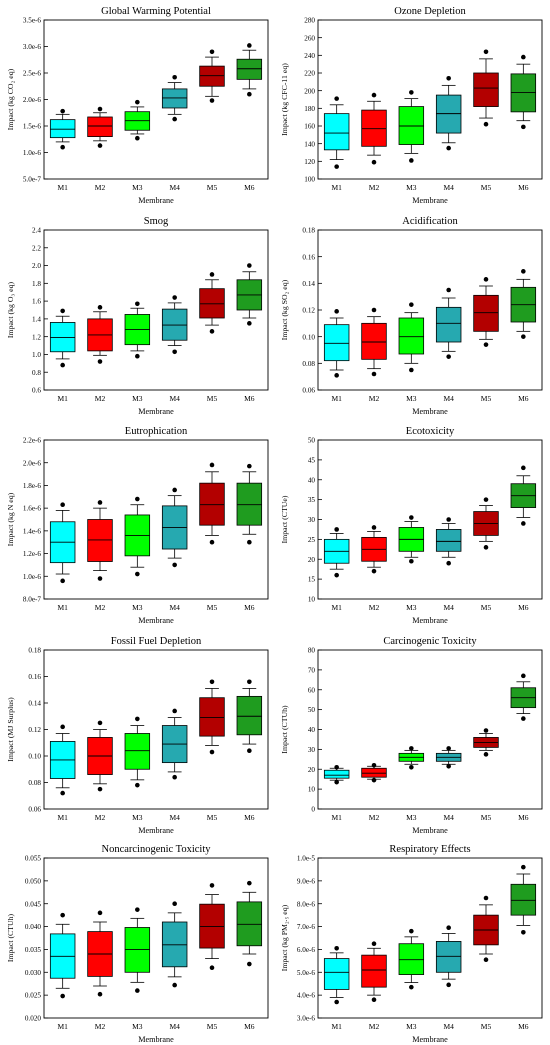  I want to click on y-tick-label: 45, so click(312, 460).